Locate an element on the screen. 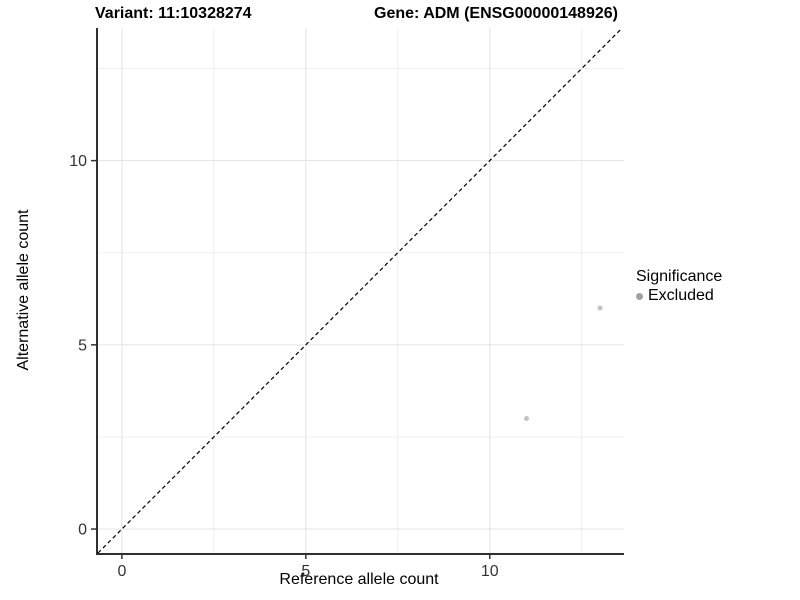  y-tick-label: 0 is located at coordinates (82, 530).